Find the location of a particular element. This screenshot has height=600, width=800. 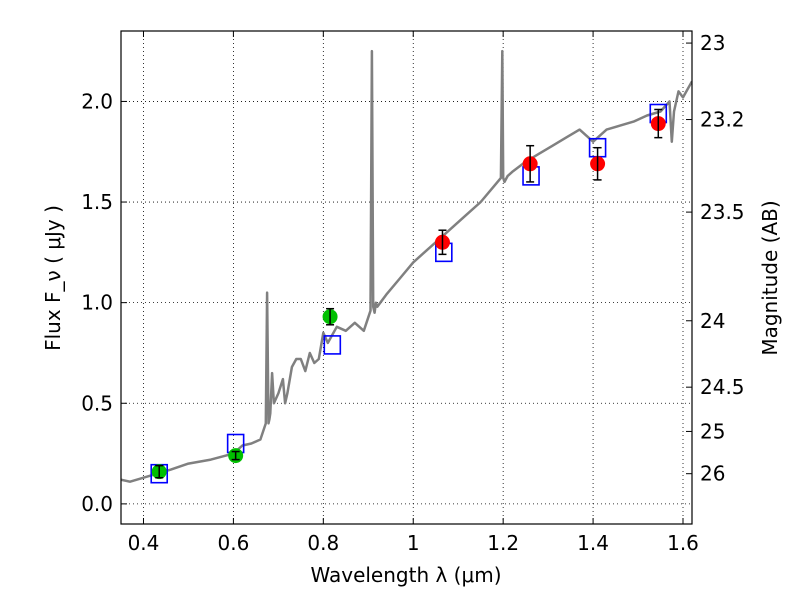

y-tick-label: 0.5 is located at coordinates (97, 403).